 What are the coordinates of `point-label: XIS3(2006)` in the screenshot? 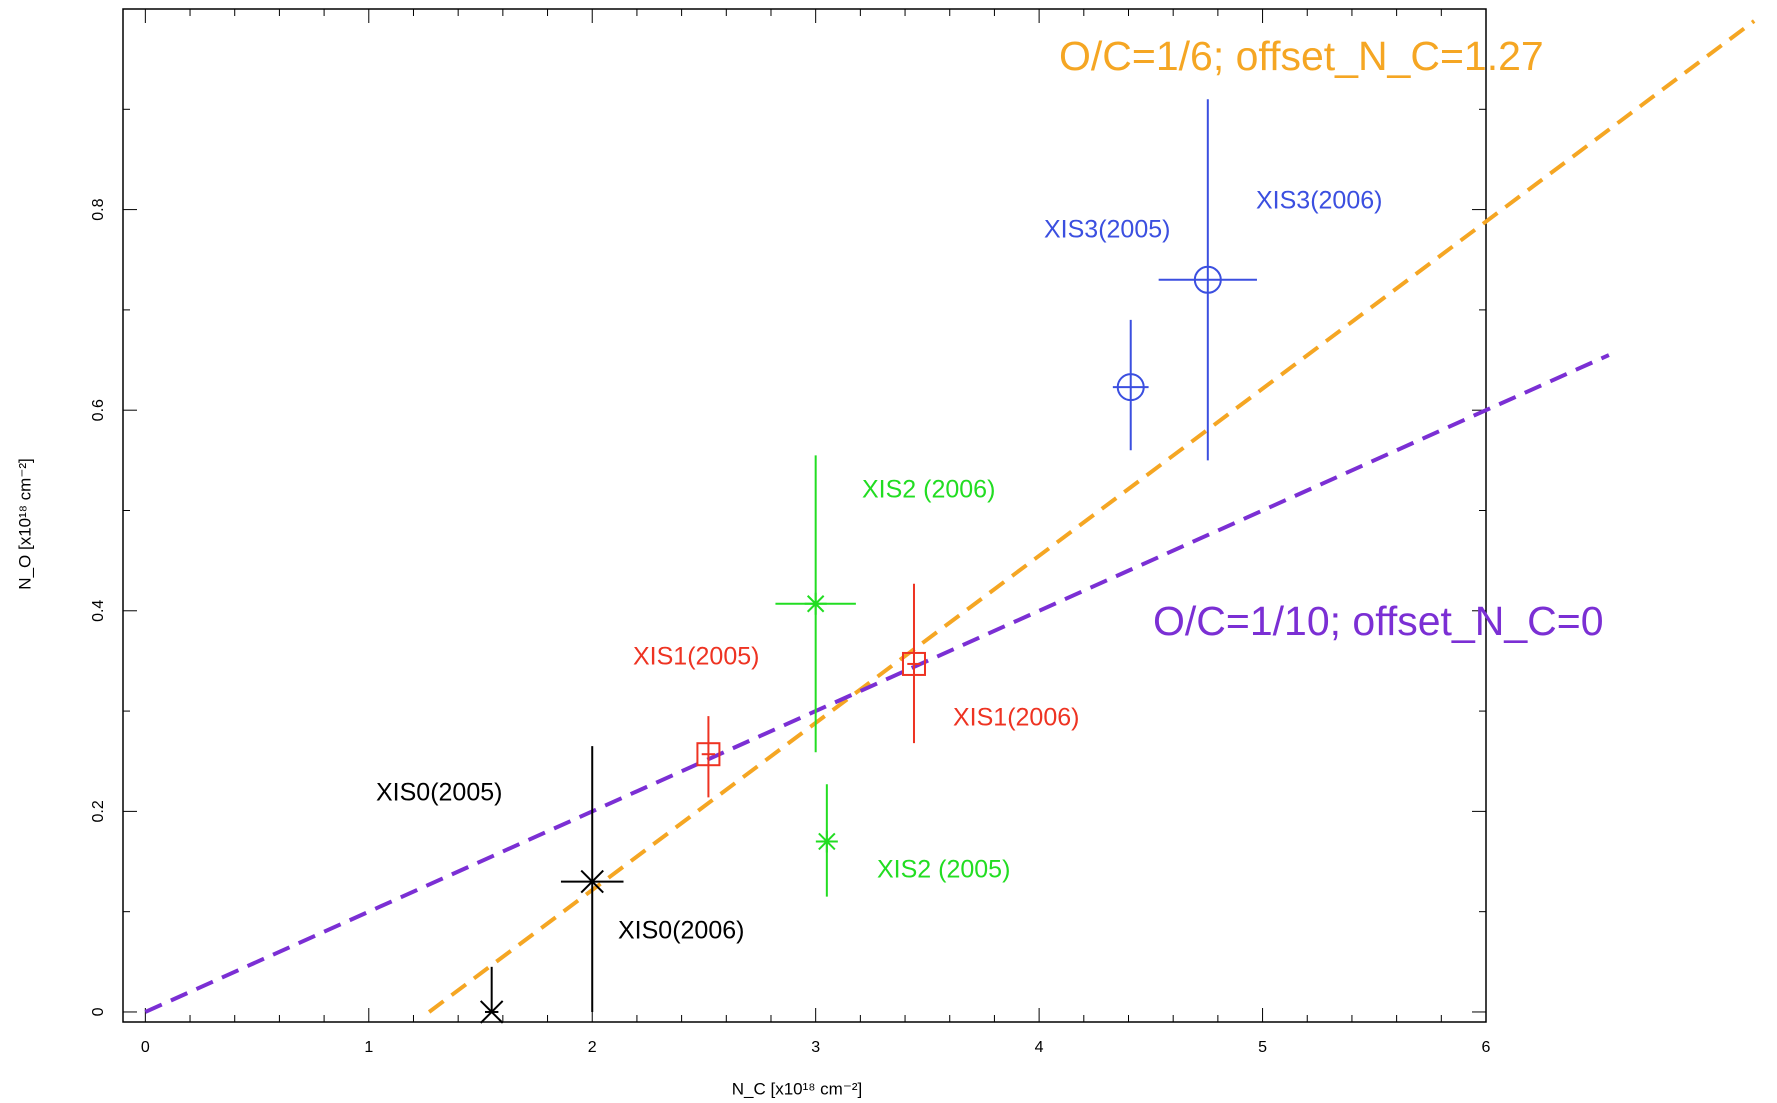 It's located at (1319, 201).